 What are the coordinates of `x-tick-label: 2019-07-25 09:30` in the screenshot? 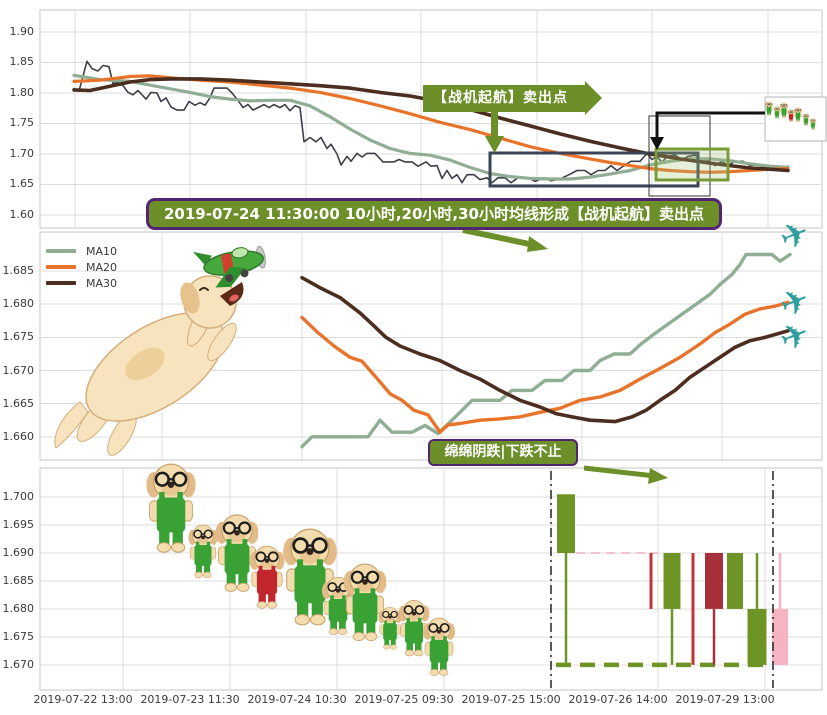 It's located at (404, 699).